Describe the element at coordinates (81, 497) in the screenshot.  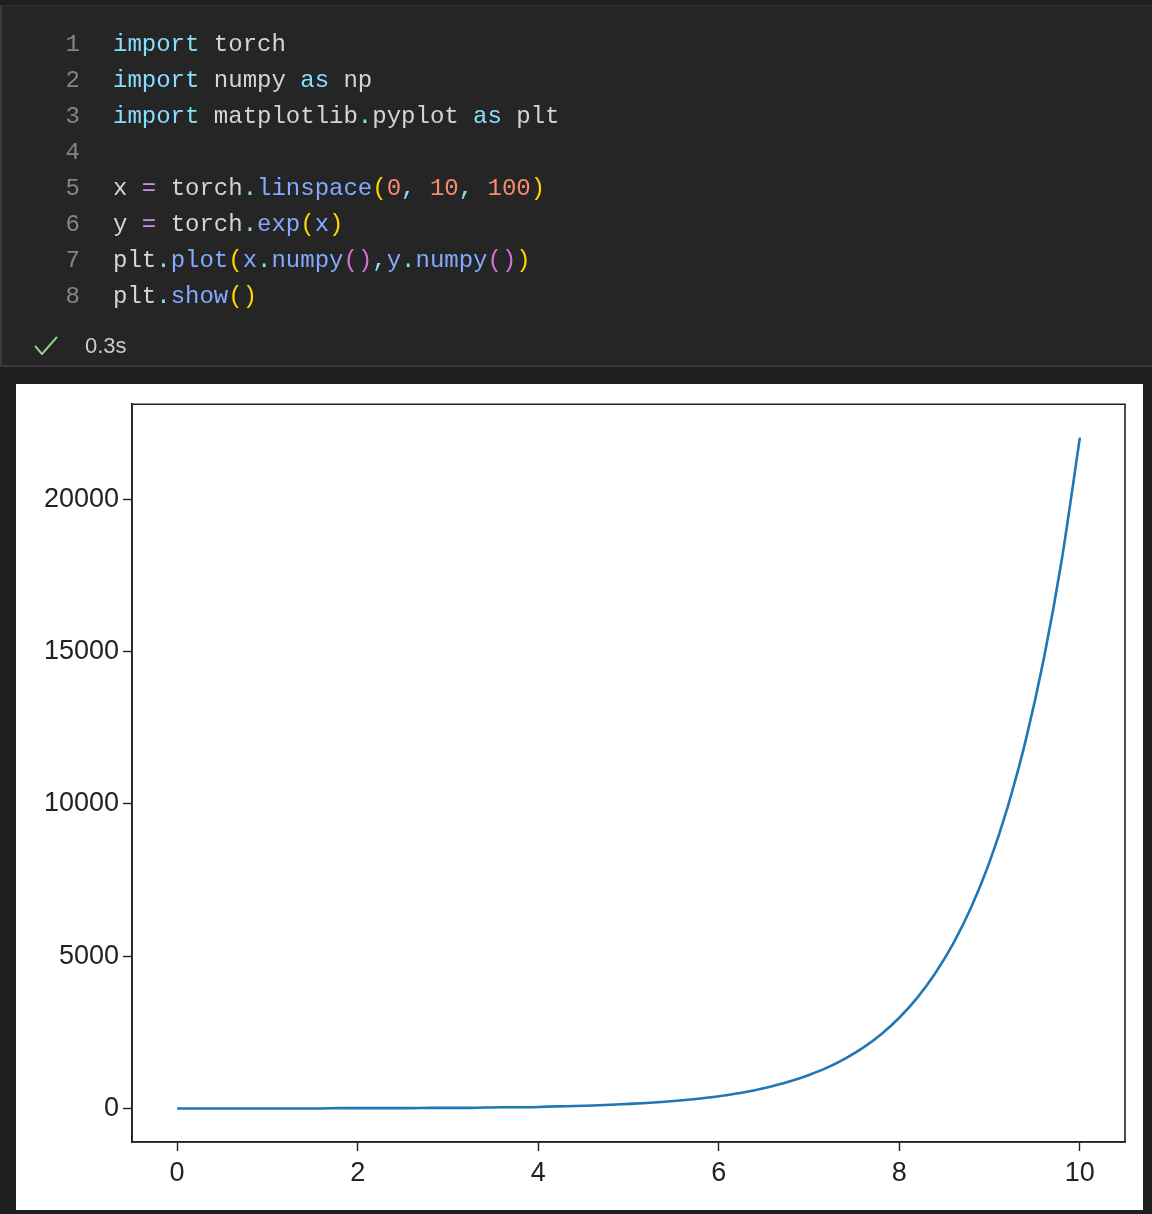
I see `y-tick-label: 20000` at that location.